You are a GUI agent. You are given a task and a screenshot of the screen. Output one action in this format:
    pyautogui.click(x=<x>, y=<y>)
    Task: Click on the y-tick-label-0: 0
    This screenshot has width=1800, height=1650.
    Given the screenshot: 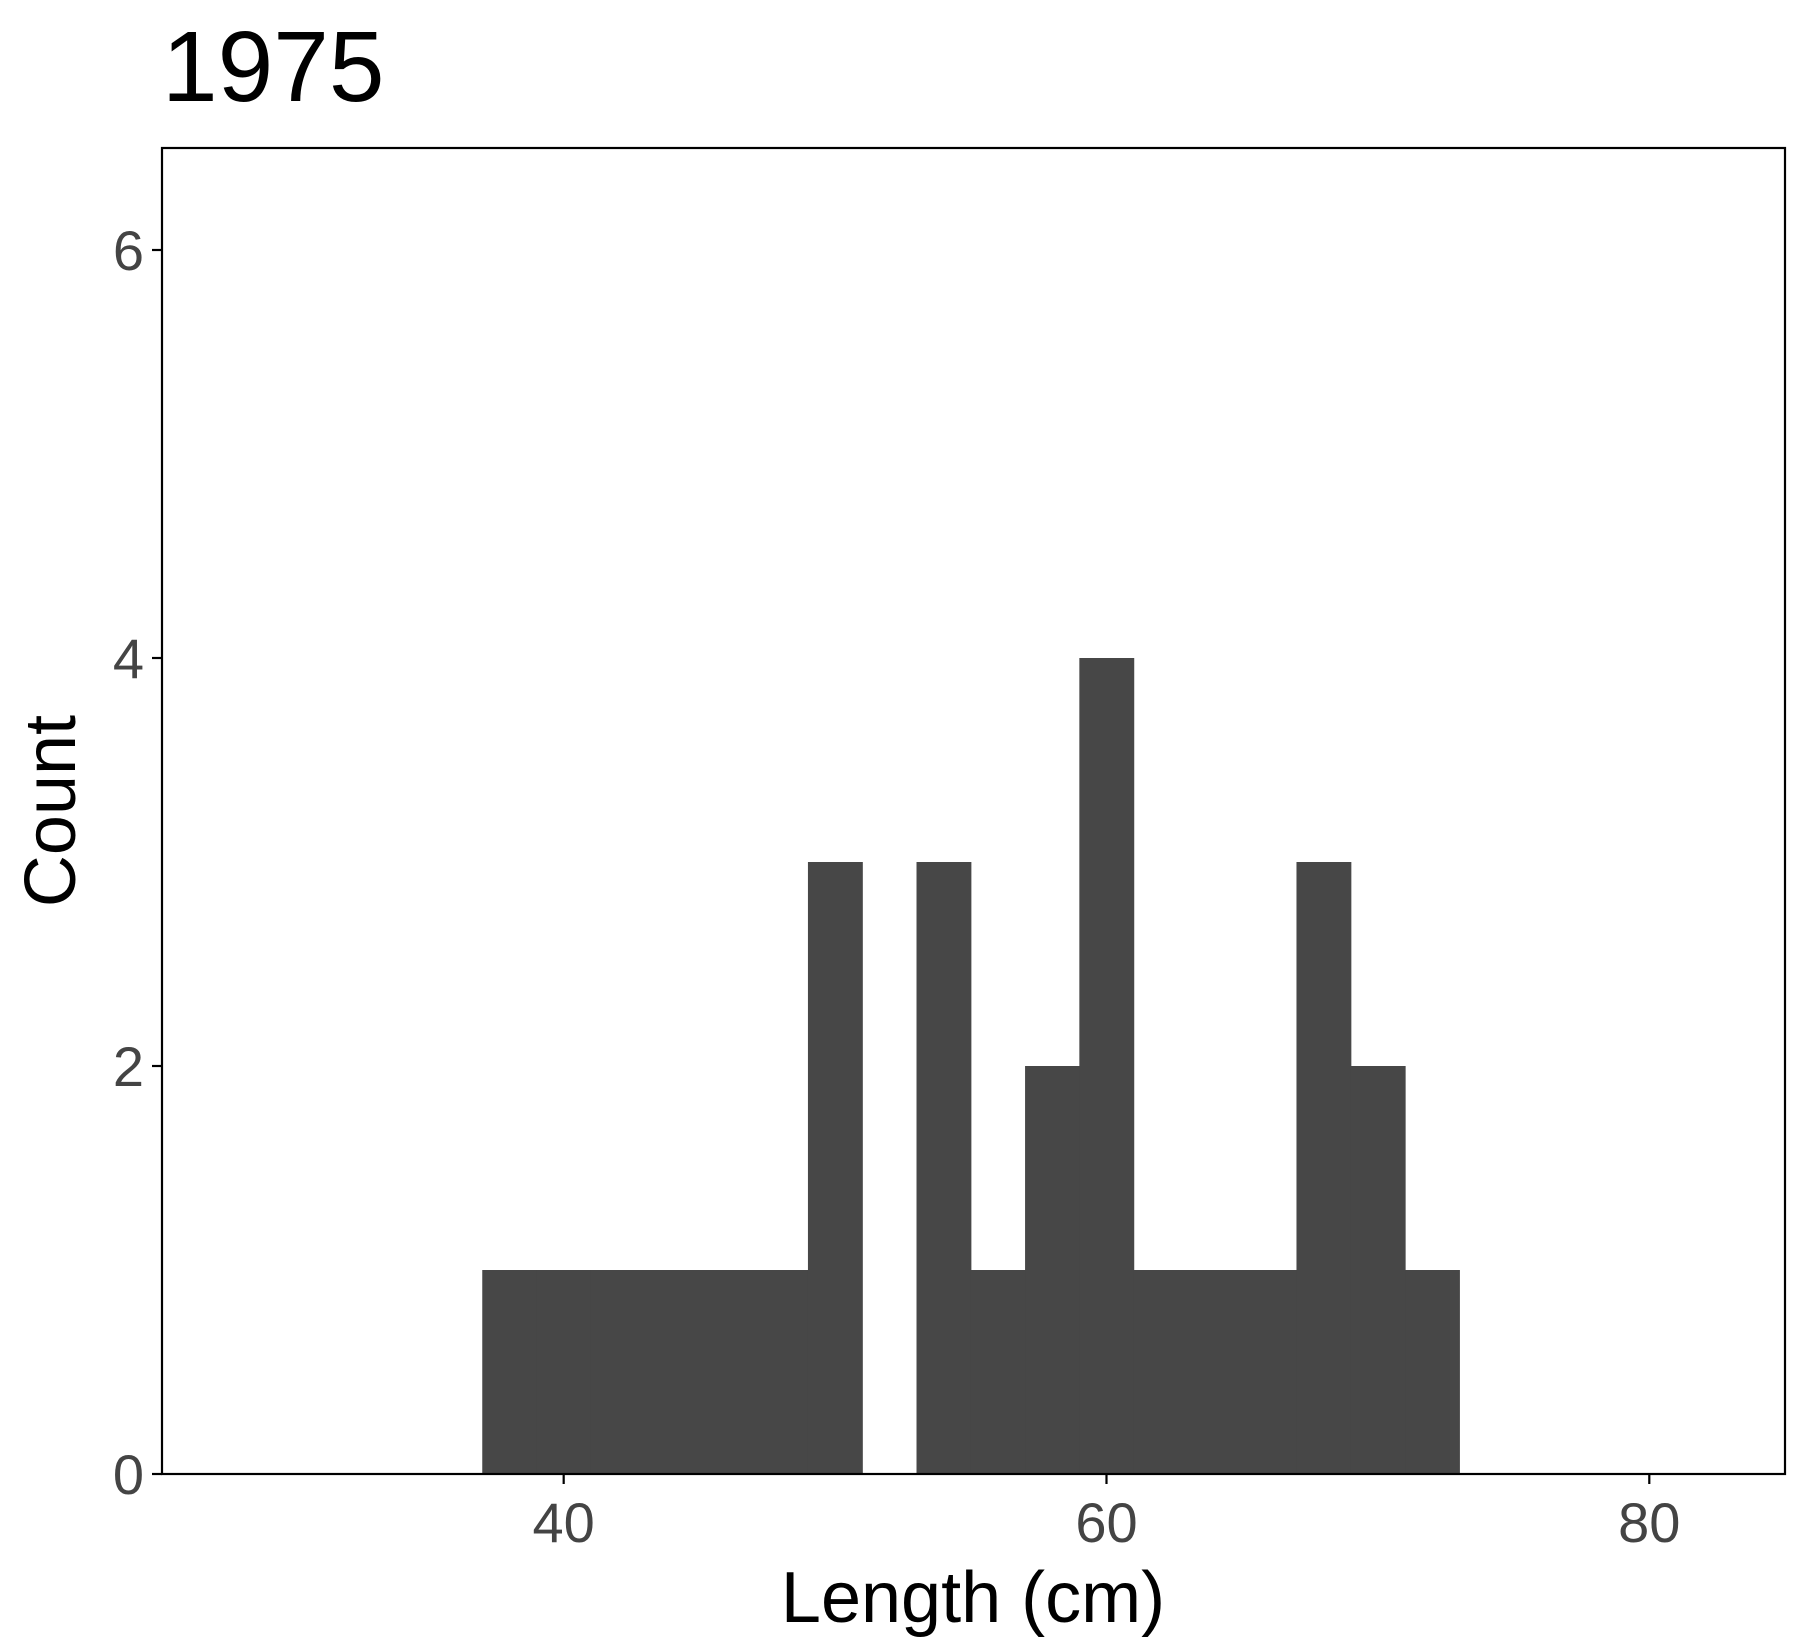 What is the action you would take?
    pyautogui.click(x=128, y=1474)
    